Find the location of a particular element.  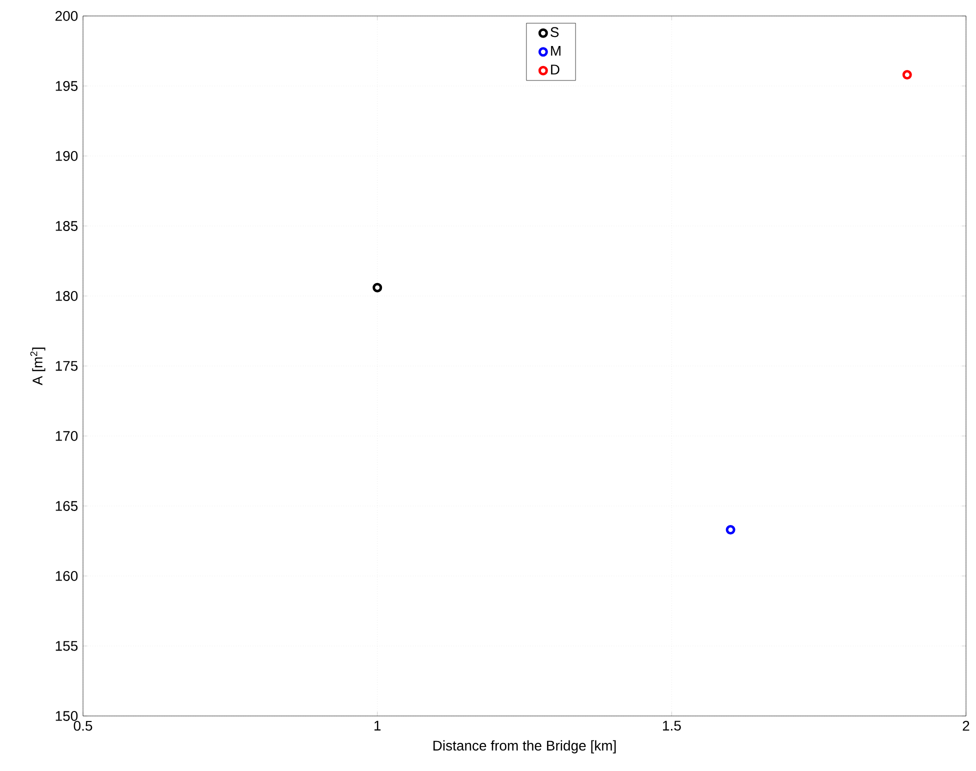

y-tick-label: 165 is located at coordinates (67, 506).